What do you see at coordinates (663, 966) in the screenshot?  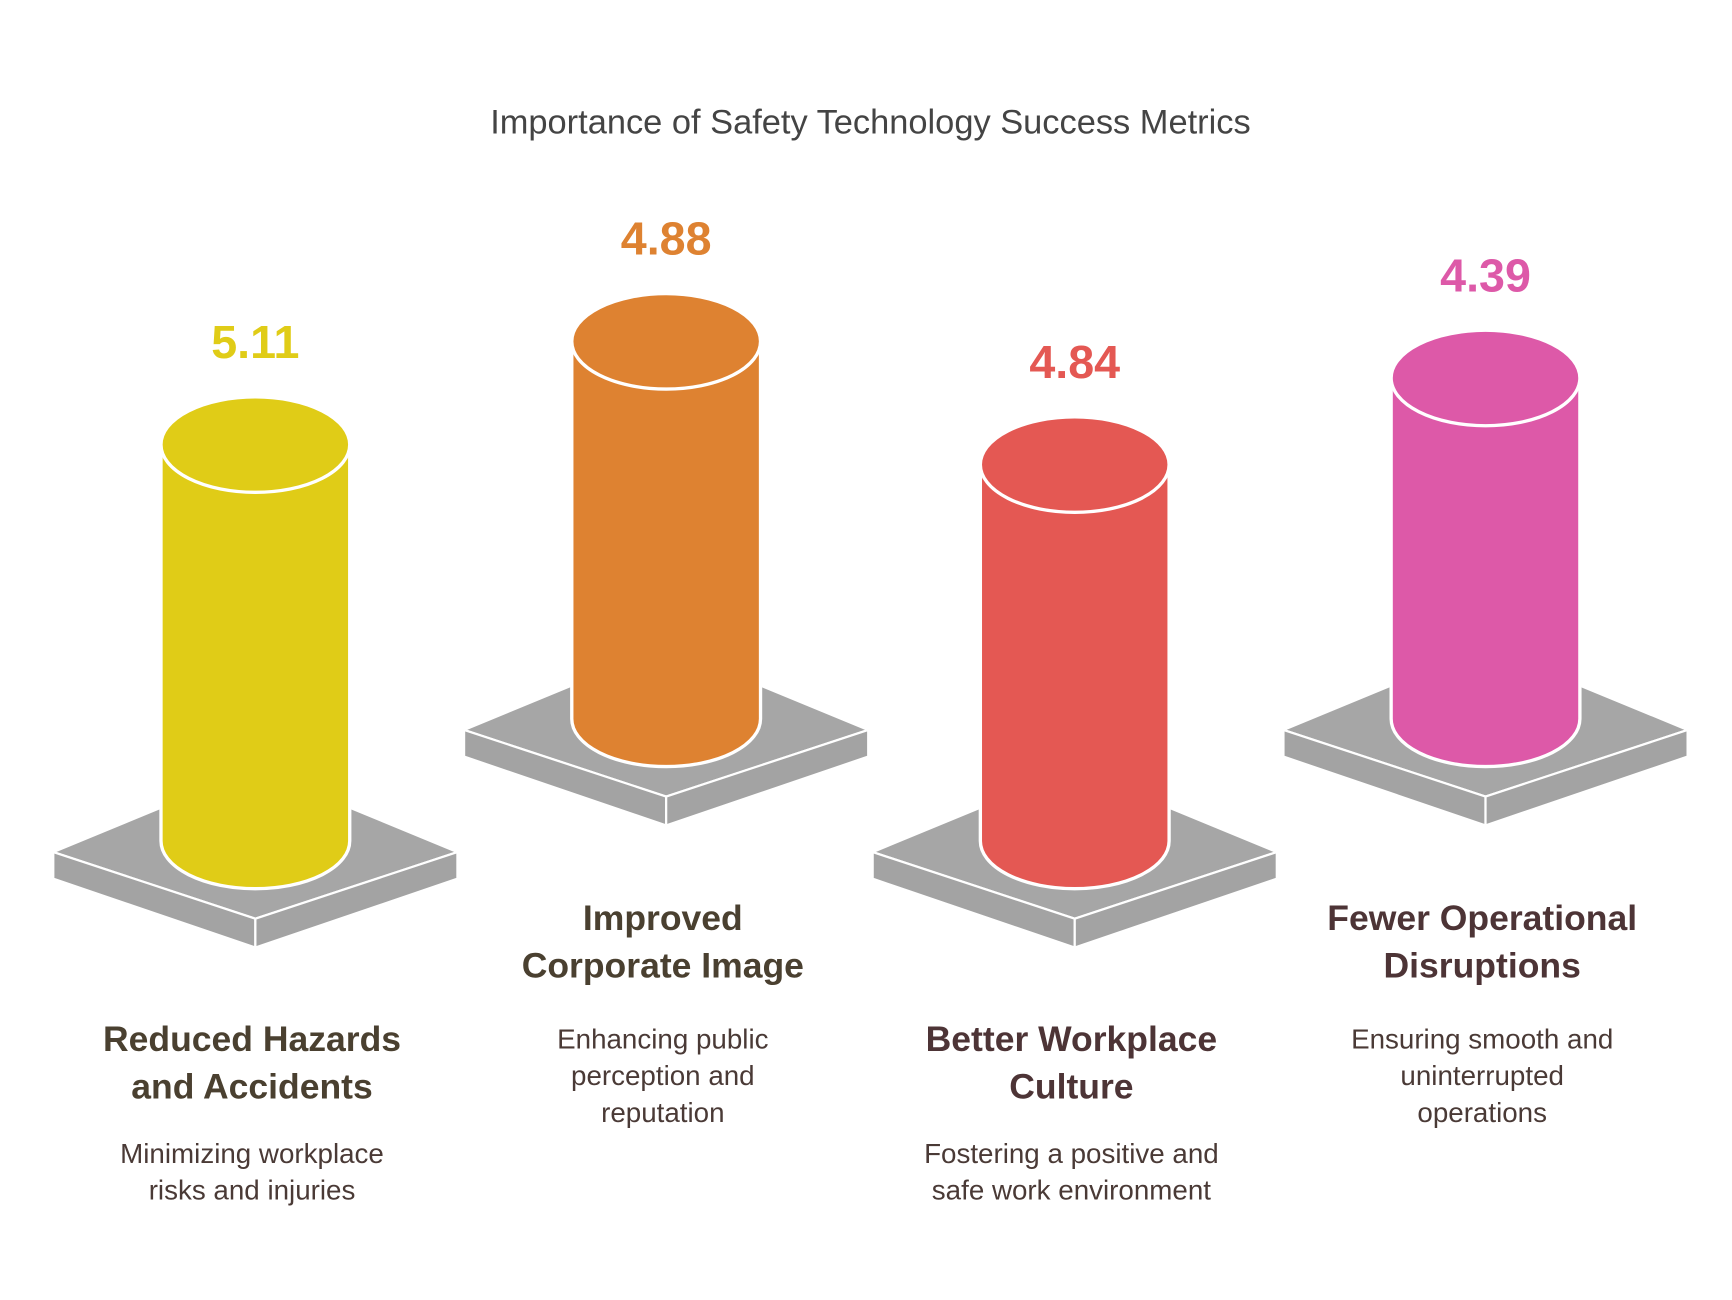 I see `category-heading: Corporate Image` at bounding box center [663, 966].